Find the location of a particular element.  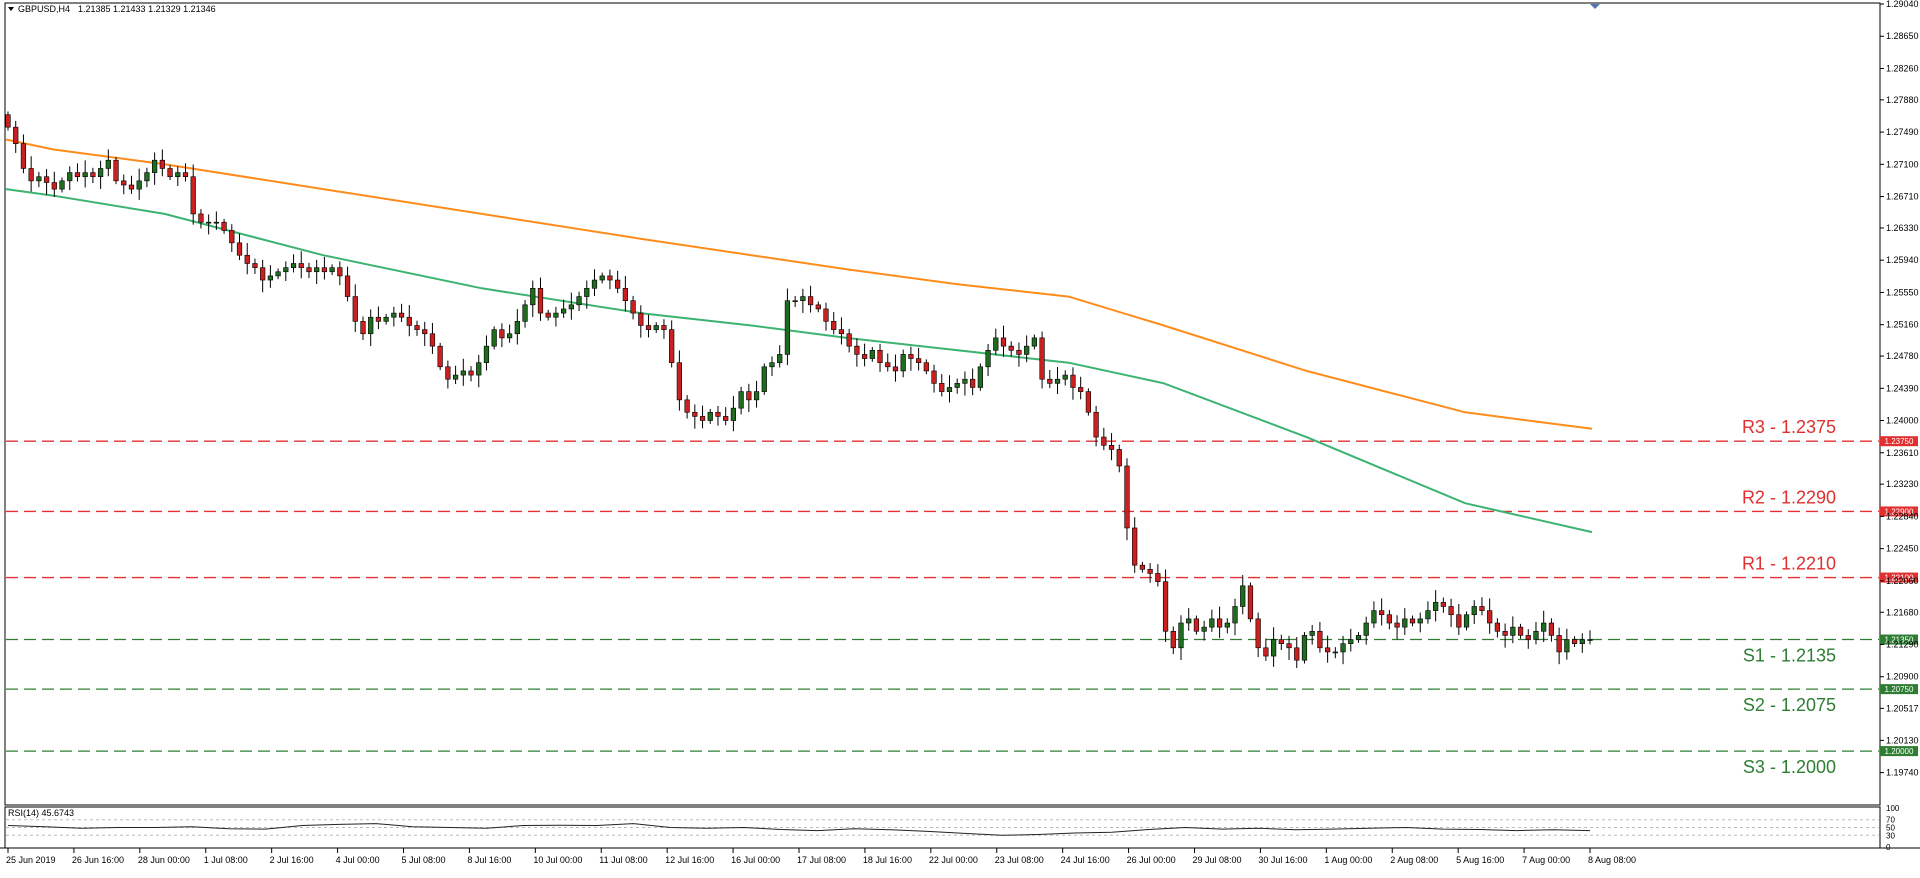

price-tick-label: 1.24000 is located at coordinates (1902, 421).